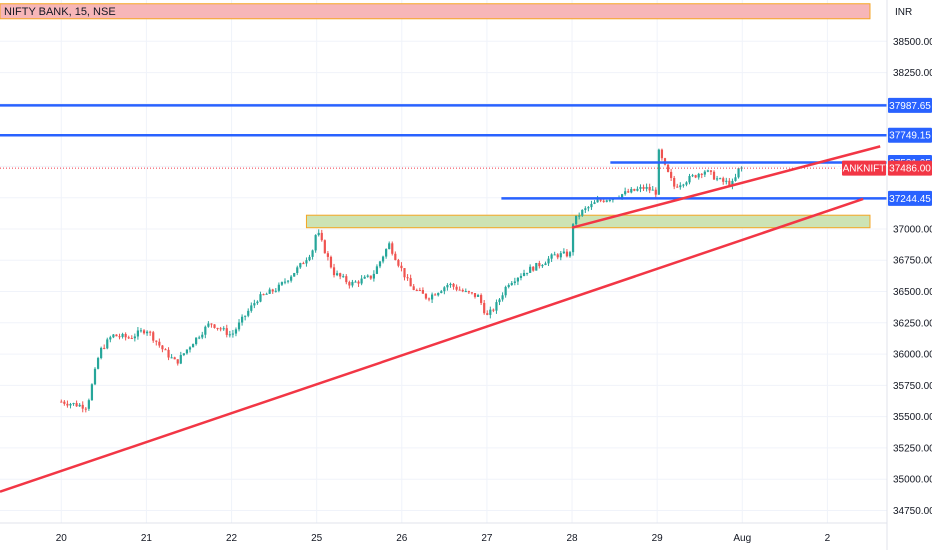 The height and width of the screenshot is (550, 932). I want to click on time-axis: 20 21 22 25 26 27 28 29 Aug 2, so click(443, 538).